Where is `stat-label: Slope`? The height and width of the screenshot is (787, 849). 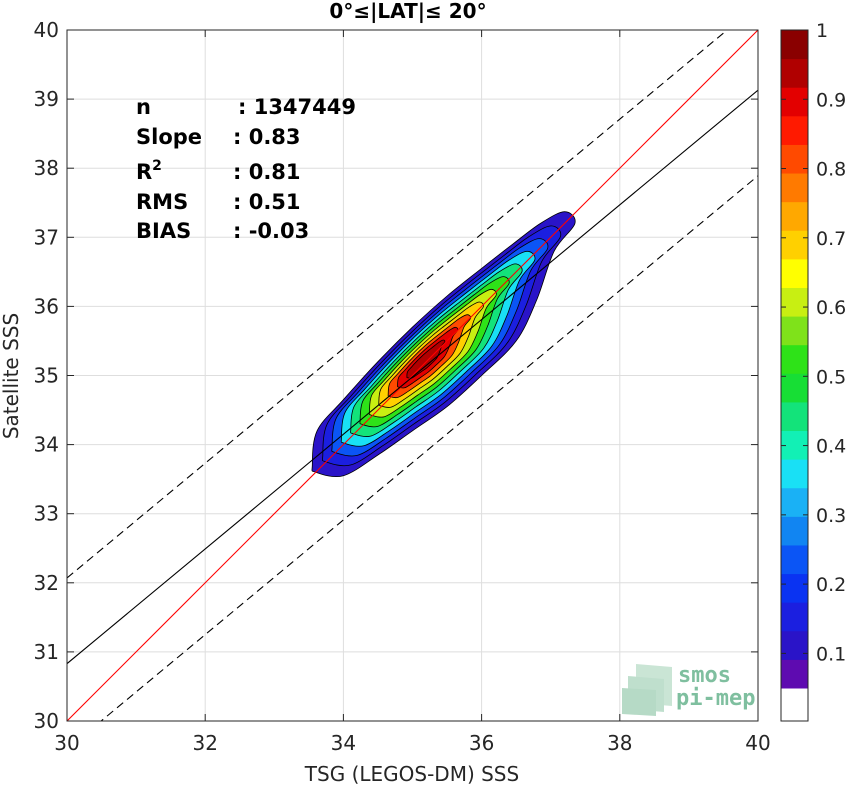
stat-label: Slope is located at coordinates (169, 137).